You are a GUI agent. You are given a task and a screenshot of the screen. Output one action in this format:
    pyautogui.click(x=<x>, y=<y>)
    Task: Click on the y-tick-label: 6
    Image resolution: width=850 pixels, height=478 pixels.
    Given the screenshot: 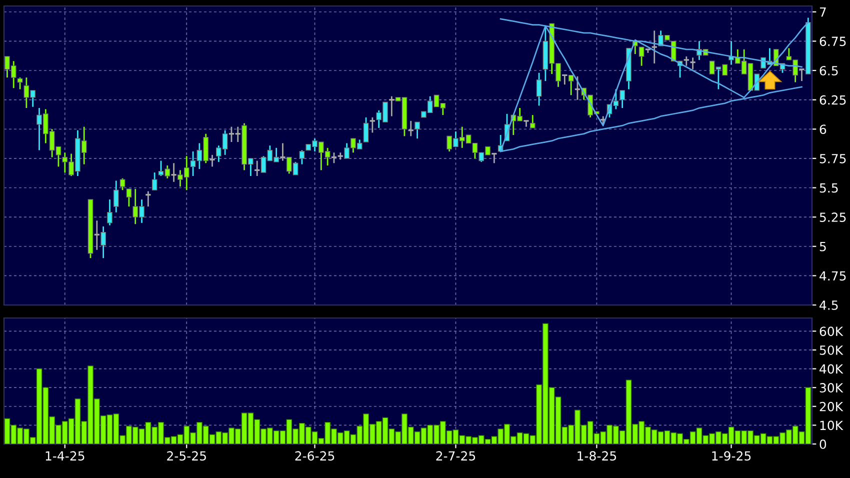 What is the action you would take?
    pyautogui.click(x=823, y=129)
    